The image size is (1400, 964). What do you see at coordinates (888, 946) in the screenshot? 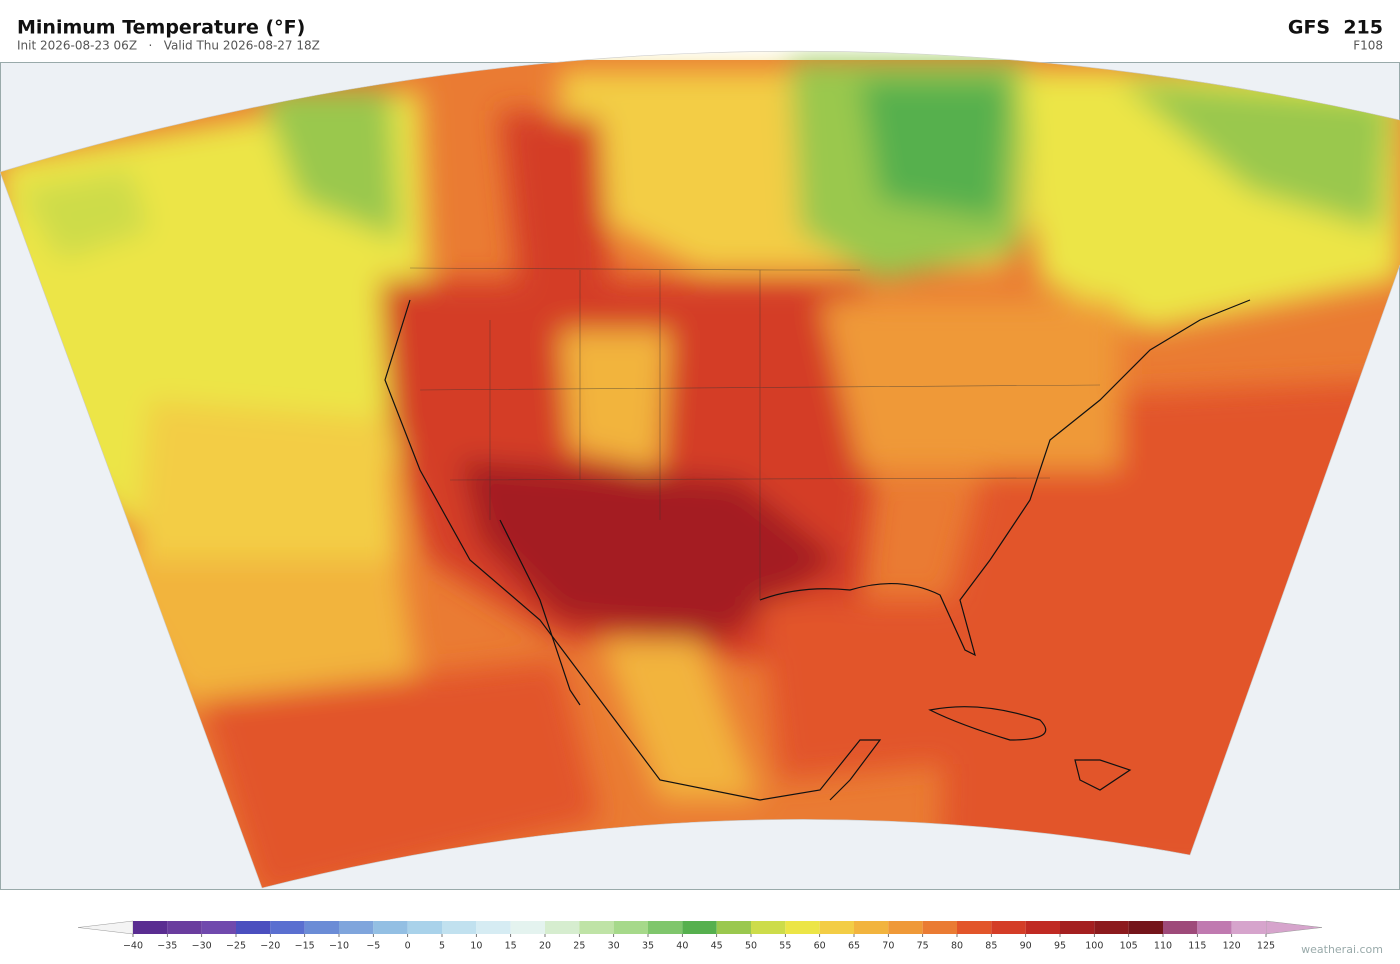
I see `colorbar-tick-label: 70` at bounding box center [888, 946].